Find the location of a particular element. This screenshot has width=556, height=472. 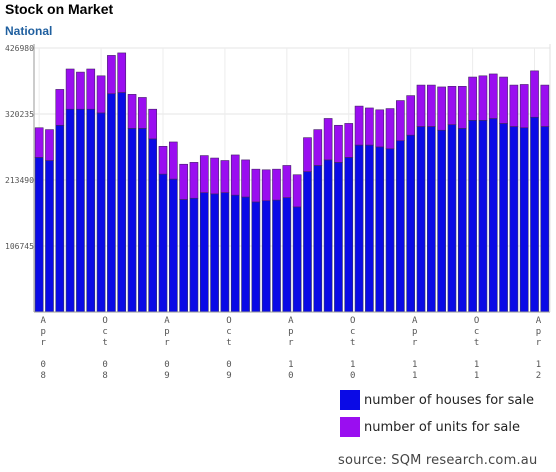

y-tick-label: 426980 is located at coordinates (19, 48).